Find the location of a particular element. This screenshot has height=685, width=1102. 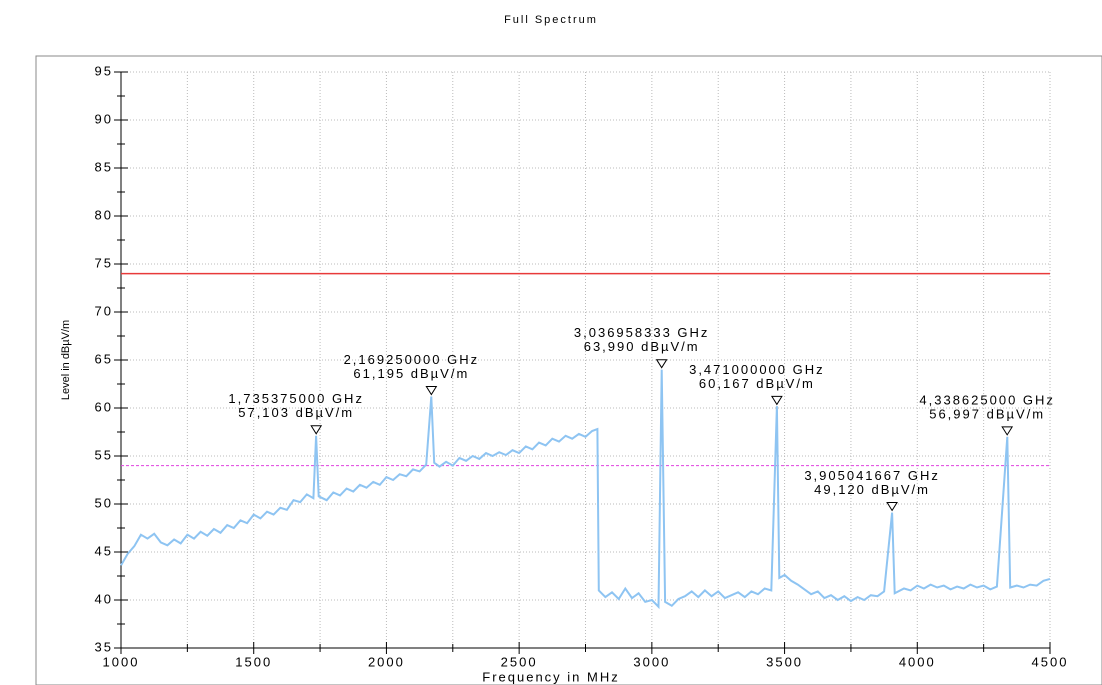

x-tick-label: 4500 is located at coordinates (1050, 661).